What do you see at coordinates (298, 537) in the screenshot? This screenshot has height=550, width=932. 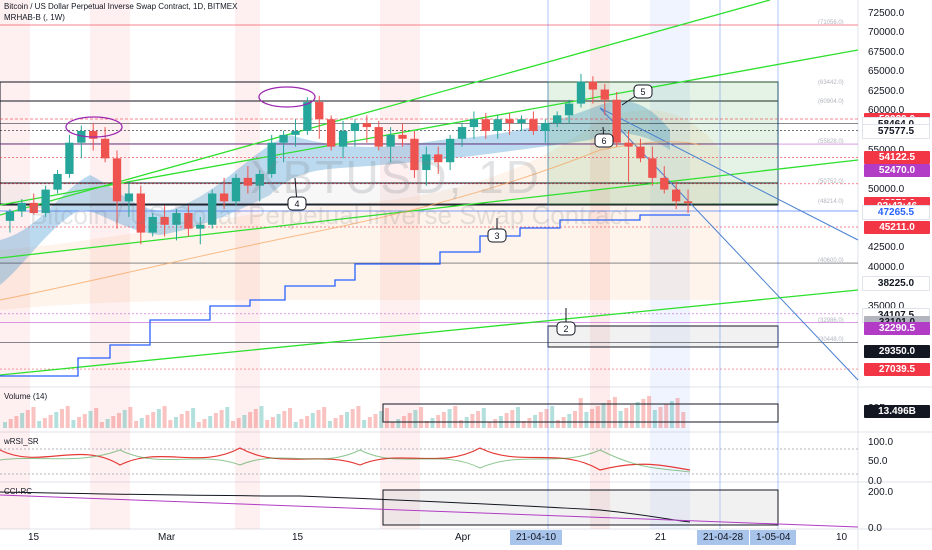 I see `time-tick-label: 15` at bounding box center [298, 537].